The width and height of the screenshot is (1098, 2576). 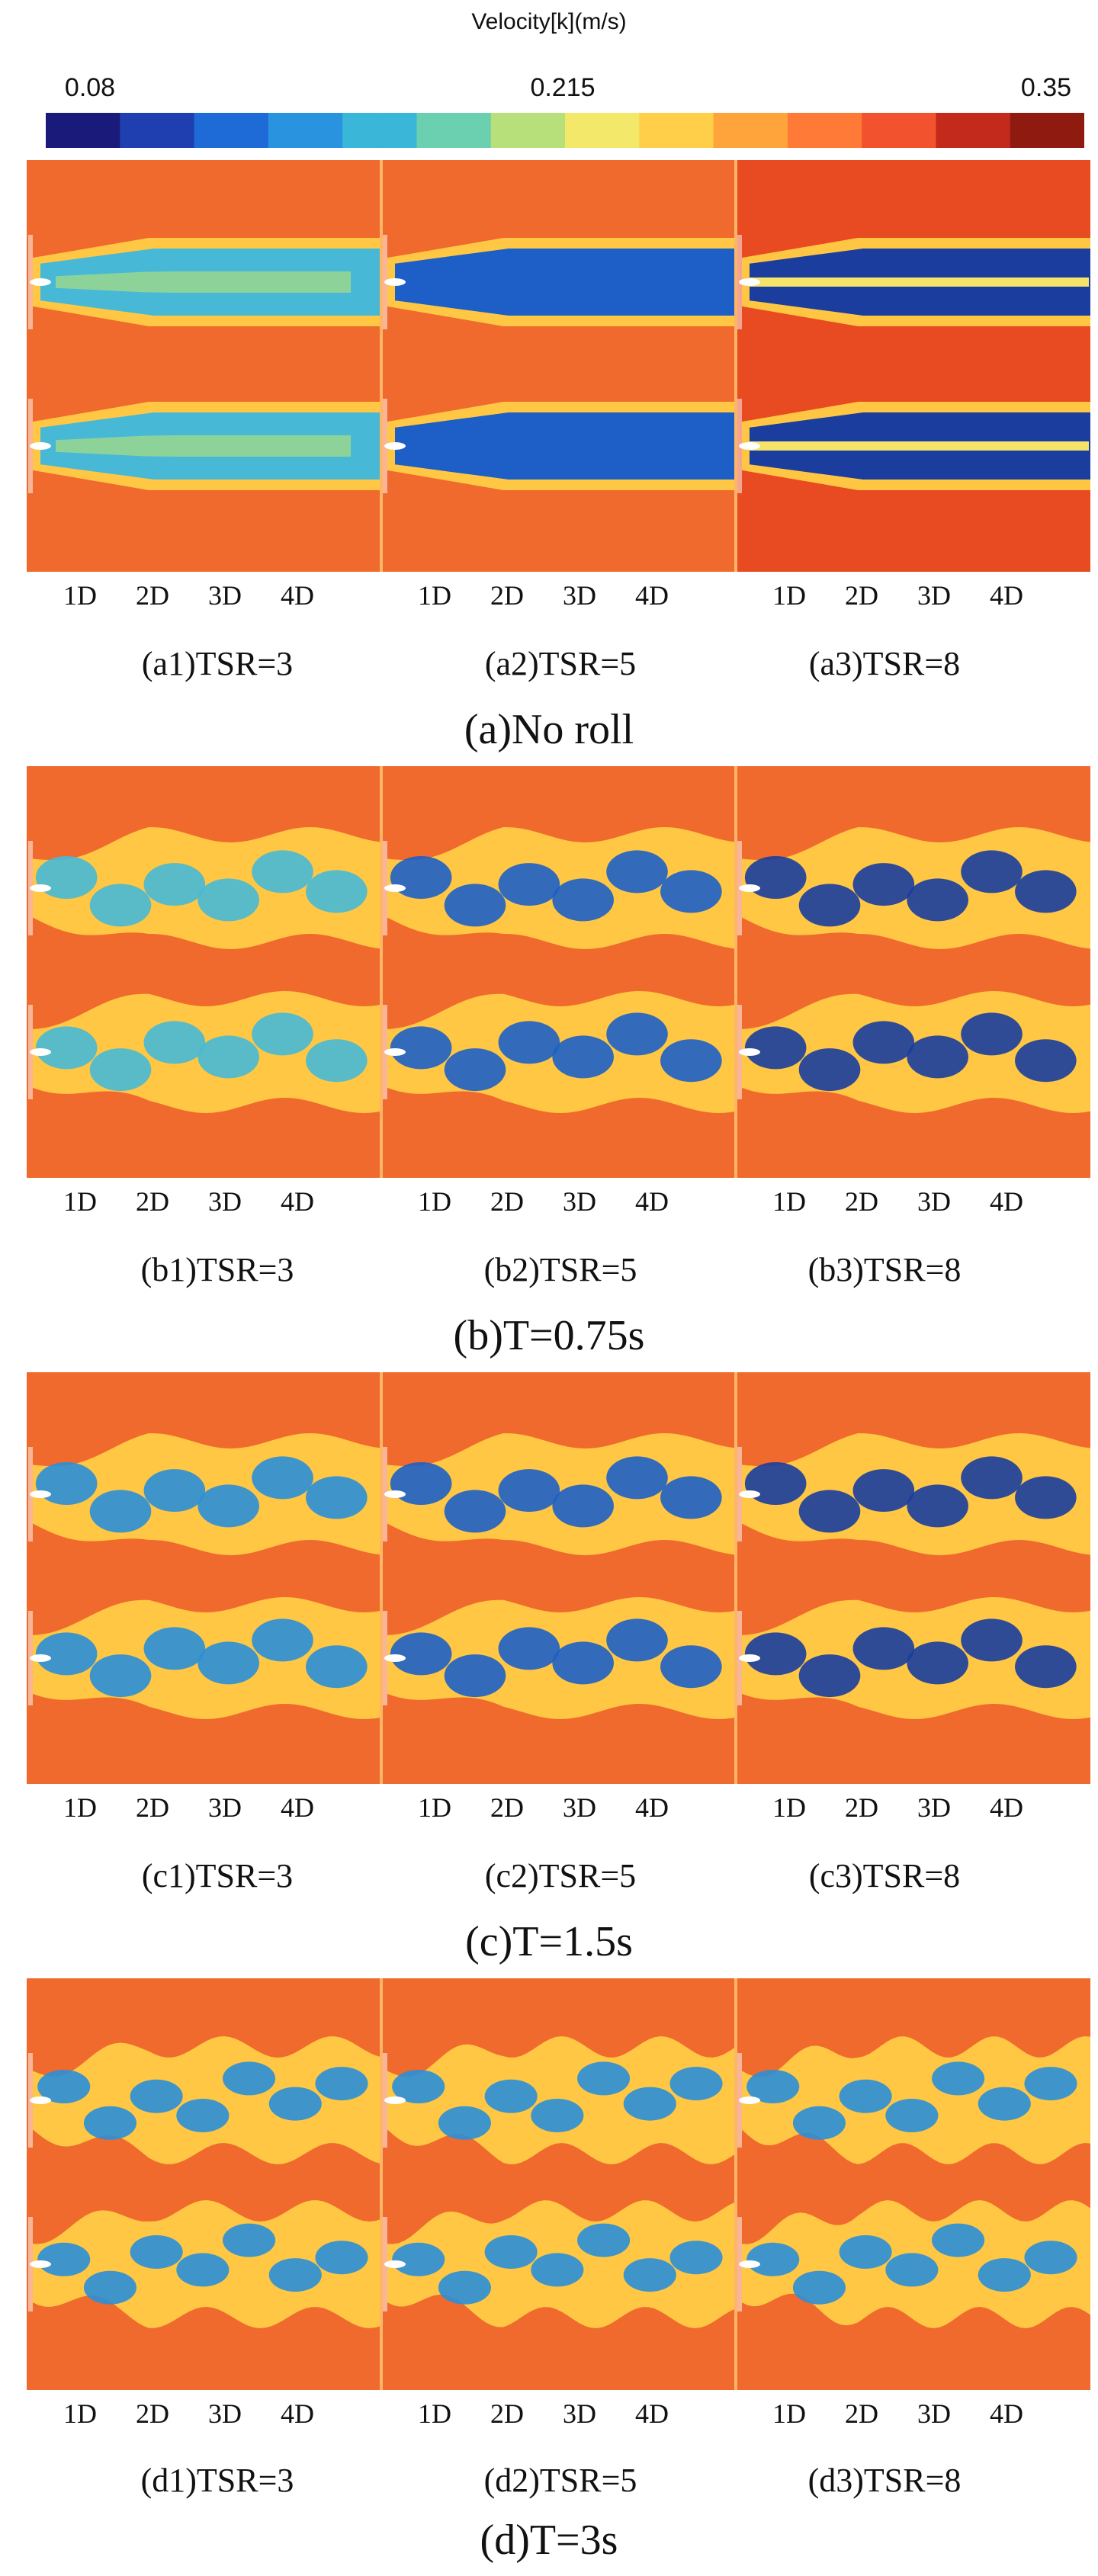 I want to click on subcaptions-b: (b1)TSR=3 (b2)TSR=5 (b3)TSR=8, so click(x=558, y=1273).